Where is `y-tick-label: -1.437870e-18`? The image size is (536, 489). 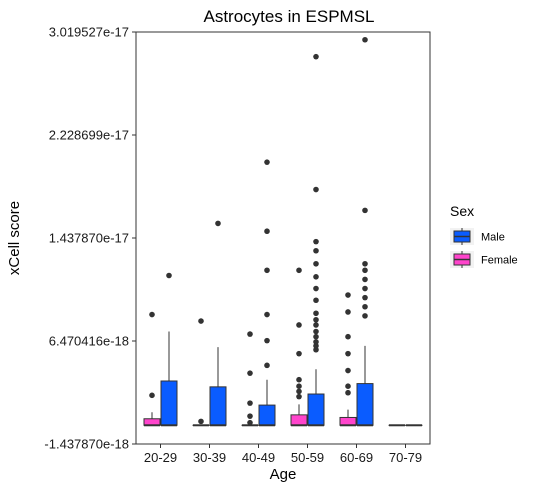 y-tick-label: -1.437870e-18 is located at coordinates (86, 444).